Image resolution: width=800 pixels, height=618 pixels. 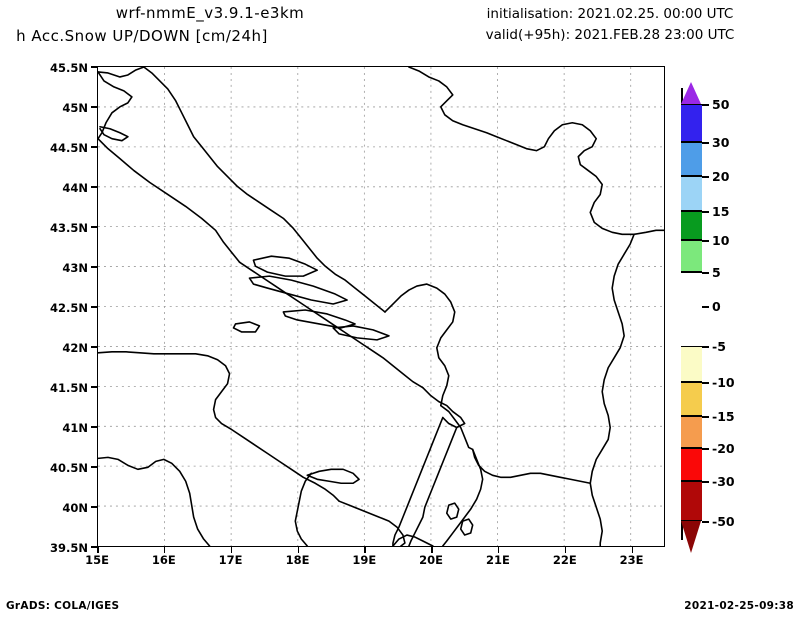 What do you see at coordinates (372, 523) in the screenshot?
I see `italy-gargano-puglia` at bounding box center [372, 523].